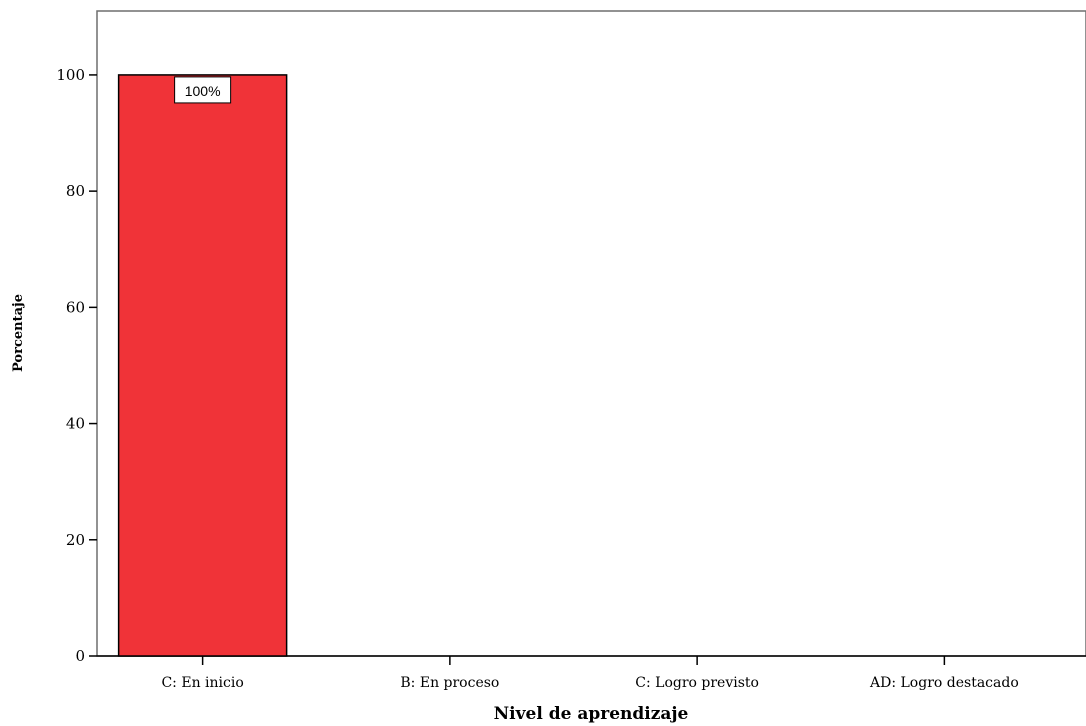  I want to click on y-tick-label: 80, so click(75, 191).